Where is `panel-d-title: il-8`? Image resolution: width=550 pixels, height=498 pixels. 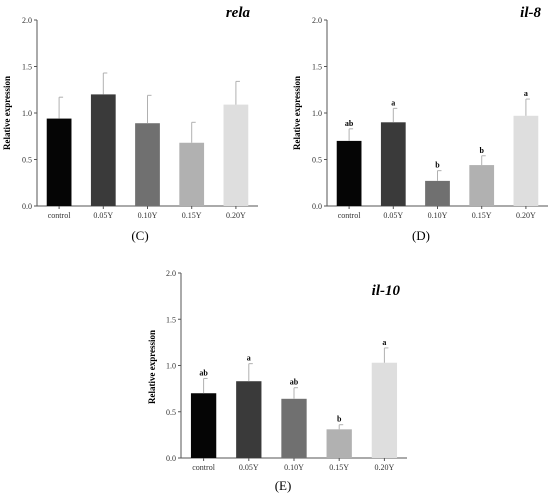
panel-d-title: il-8 is located at coordinates (530, 13).